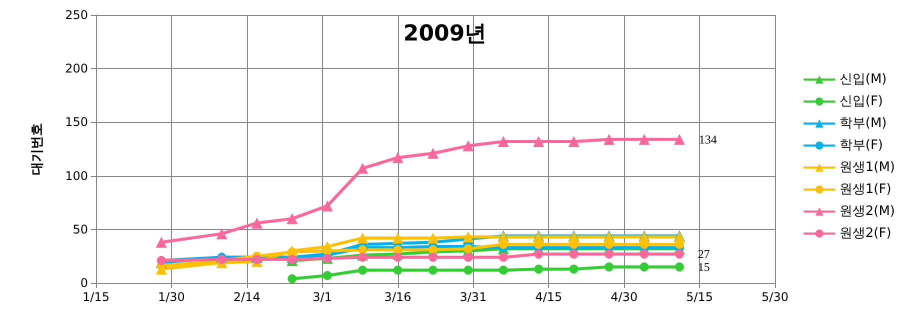 The image size is (908, 321). Describe the element at coordinates (867, 167) in the screenshot. I see `legend-label: 원생1(M)` at that location.